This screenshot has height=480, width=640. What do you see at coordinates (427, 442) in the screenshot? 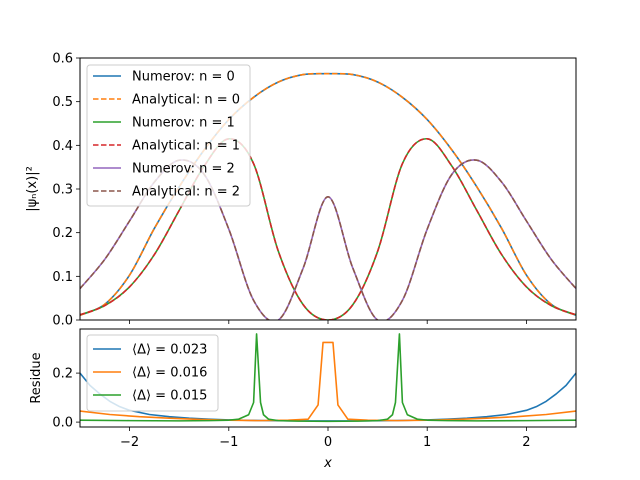
I see `x-tick-label: 1` at bounding box center [427, 442].